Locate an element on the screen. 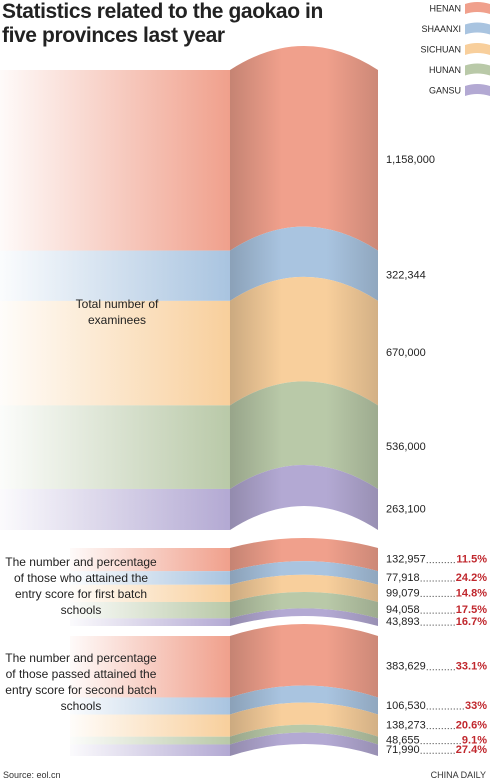 The width and height of the screenshot is (490, 782). value-label: 322,344 is located at coordinates (406, 276).